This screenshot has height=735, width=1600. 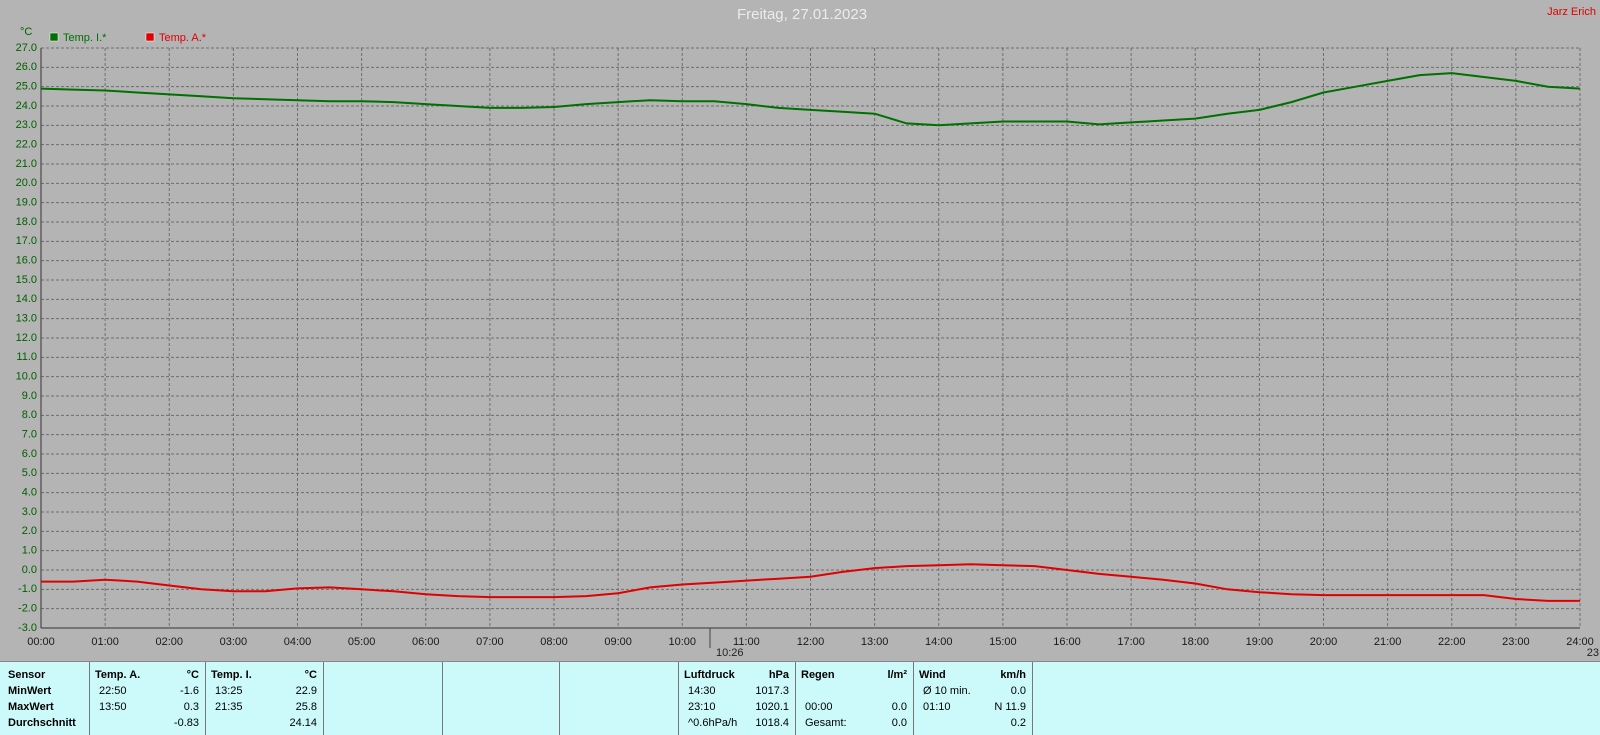 What do you see at coordinates (306, 691) in the screenshot?
I see `stat-value: 22.9` at bounding box center [306, 691].